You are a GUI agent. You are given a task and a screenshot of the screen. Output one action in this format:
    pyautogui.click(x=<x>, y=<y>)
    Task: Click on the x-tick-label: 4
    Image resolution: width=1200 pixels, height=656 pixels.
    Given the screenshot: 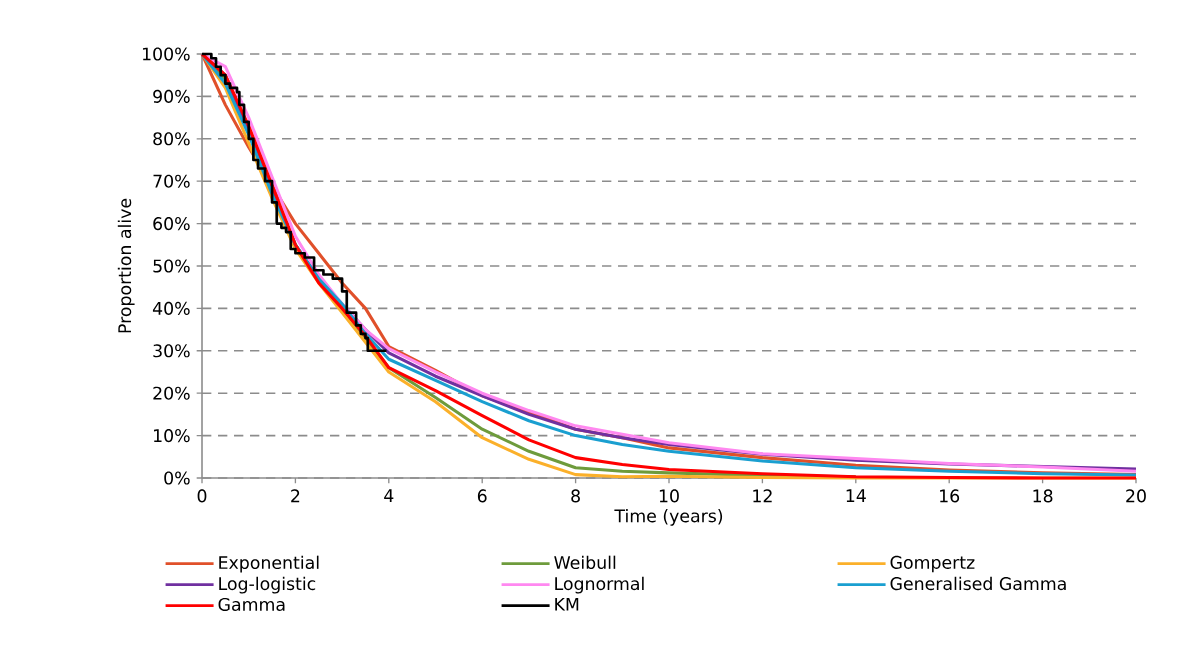 What is the action you would take?
    pyautogui.click(x=389, y=495)
    